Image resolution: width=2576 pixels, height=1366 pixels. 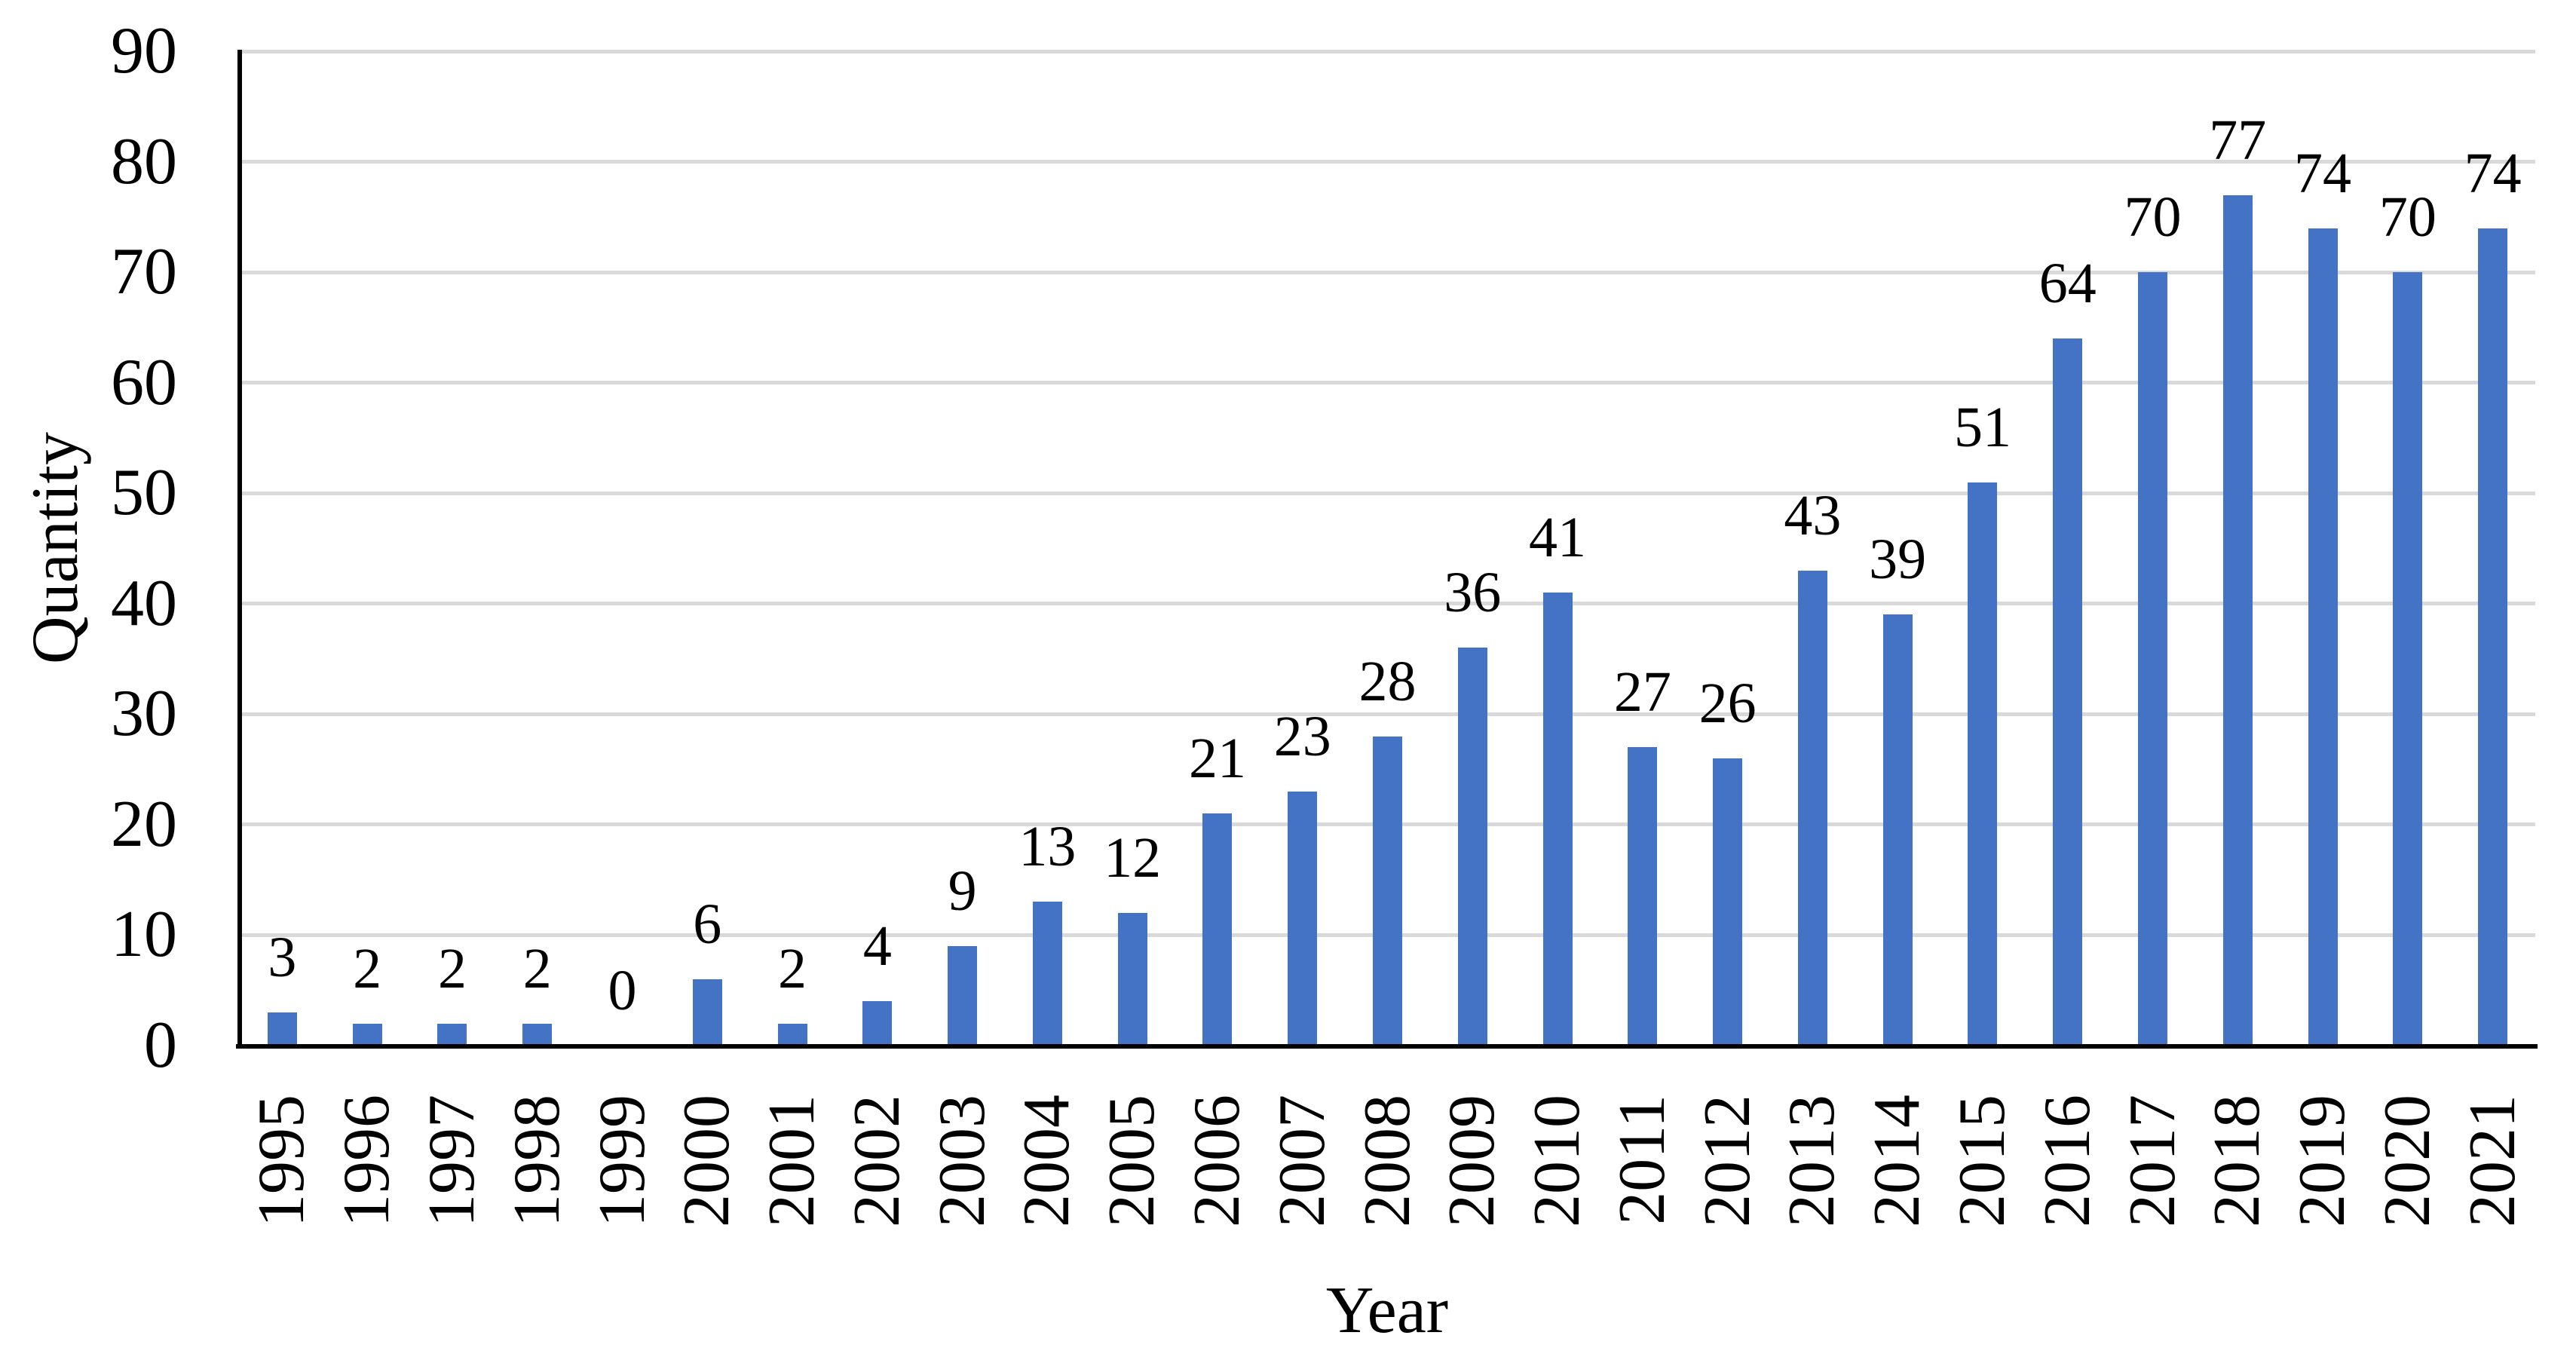 I want to click on bar-value-label: 12, so click(x=1133, y=858).